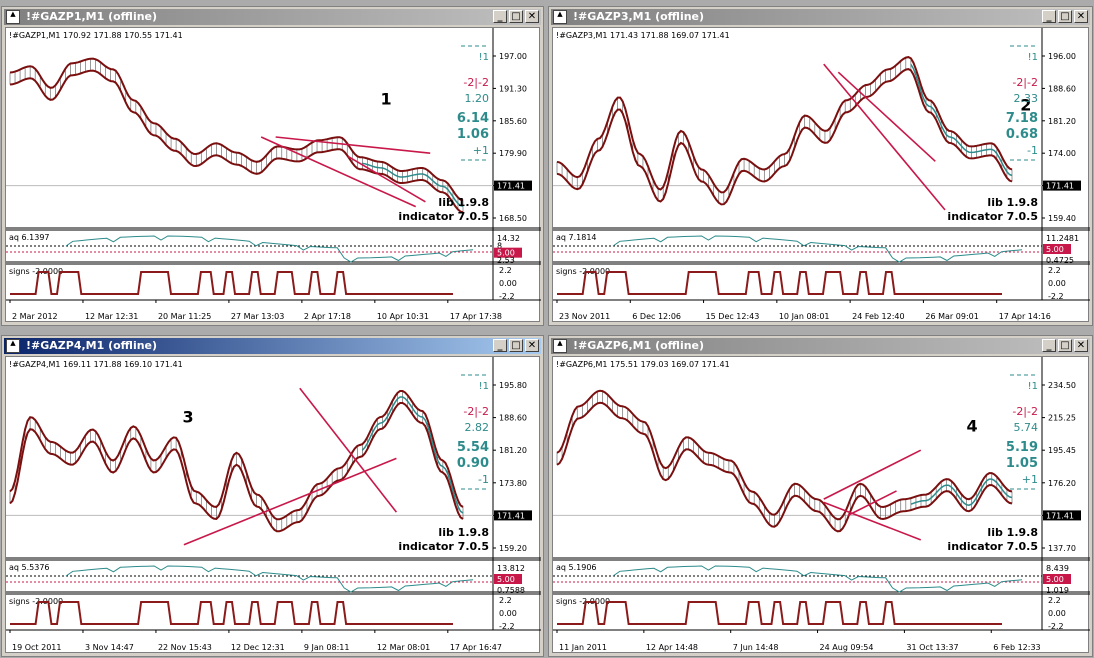  What do you see at coordinates (505, 270) in the screenshot?
I see `signs-tick-label: 2.2` at bounding box center [505, 270].